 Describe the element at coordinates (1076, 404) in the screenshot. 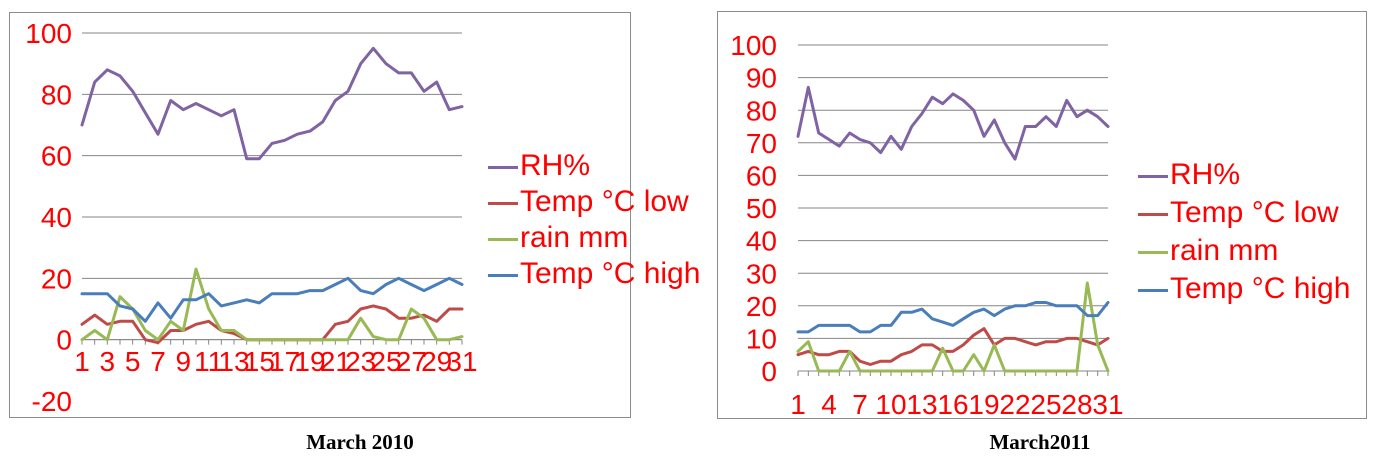

I see `x-tick-label: 28` at that location.